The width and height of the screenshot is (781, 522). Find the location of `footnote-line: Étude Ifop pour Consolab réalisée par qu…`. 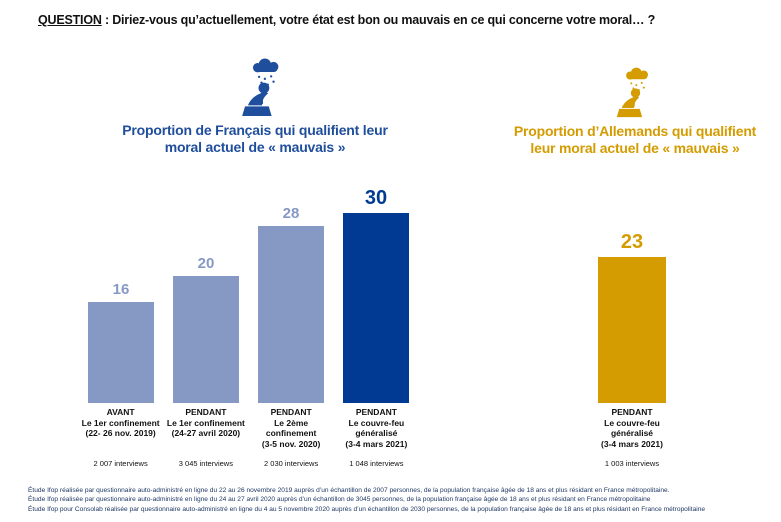

footnote-line: Étude Ifop pour Consolab réalisée par qu… is located at coordinates (367, 509).